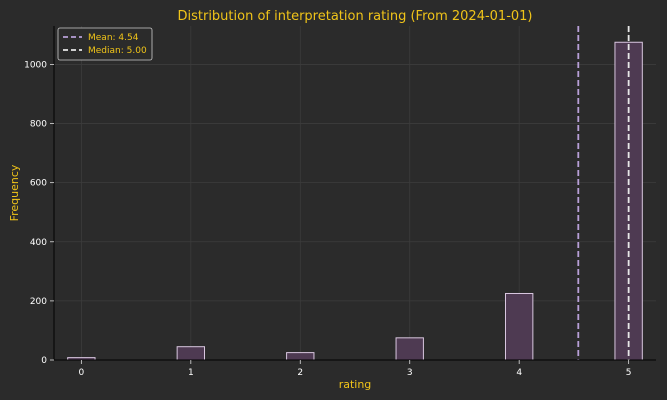  Describe the element at coordinates (113, 38) in the screenshot. I see `legend-label-mean: Mean: 4.54` at that location.